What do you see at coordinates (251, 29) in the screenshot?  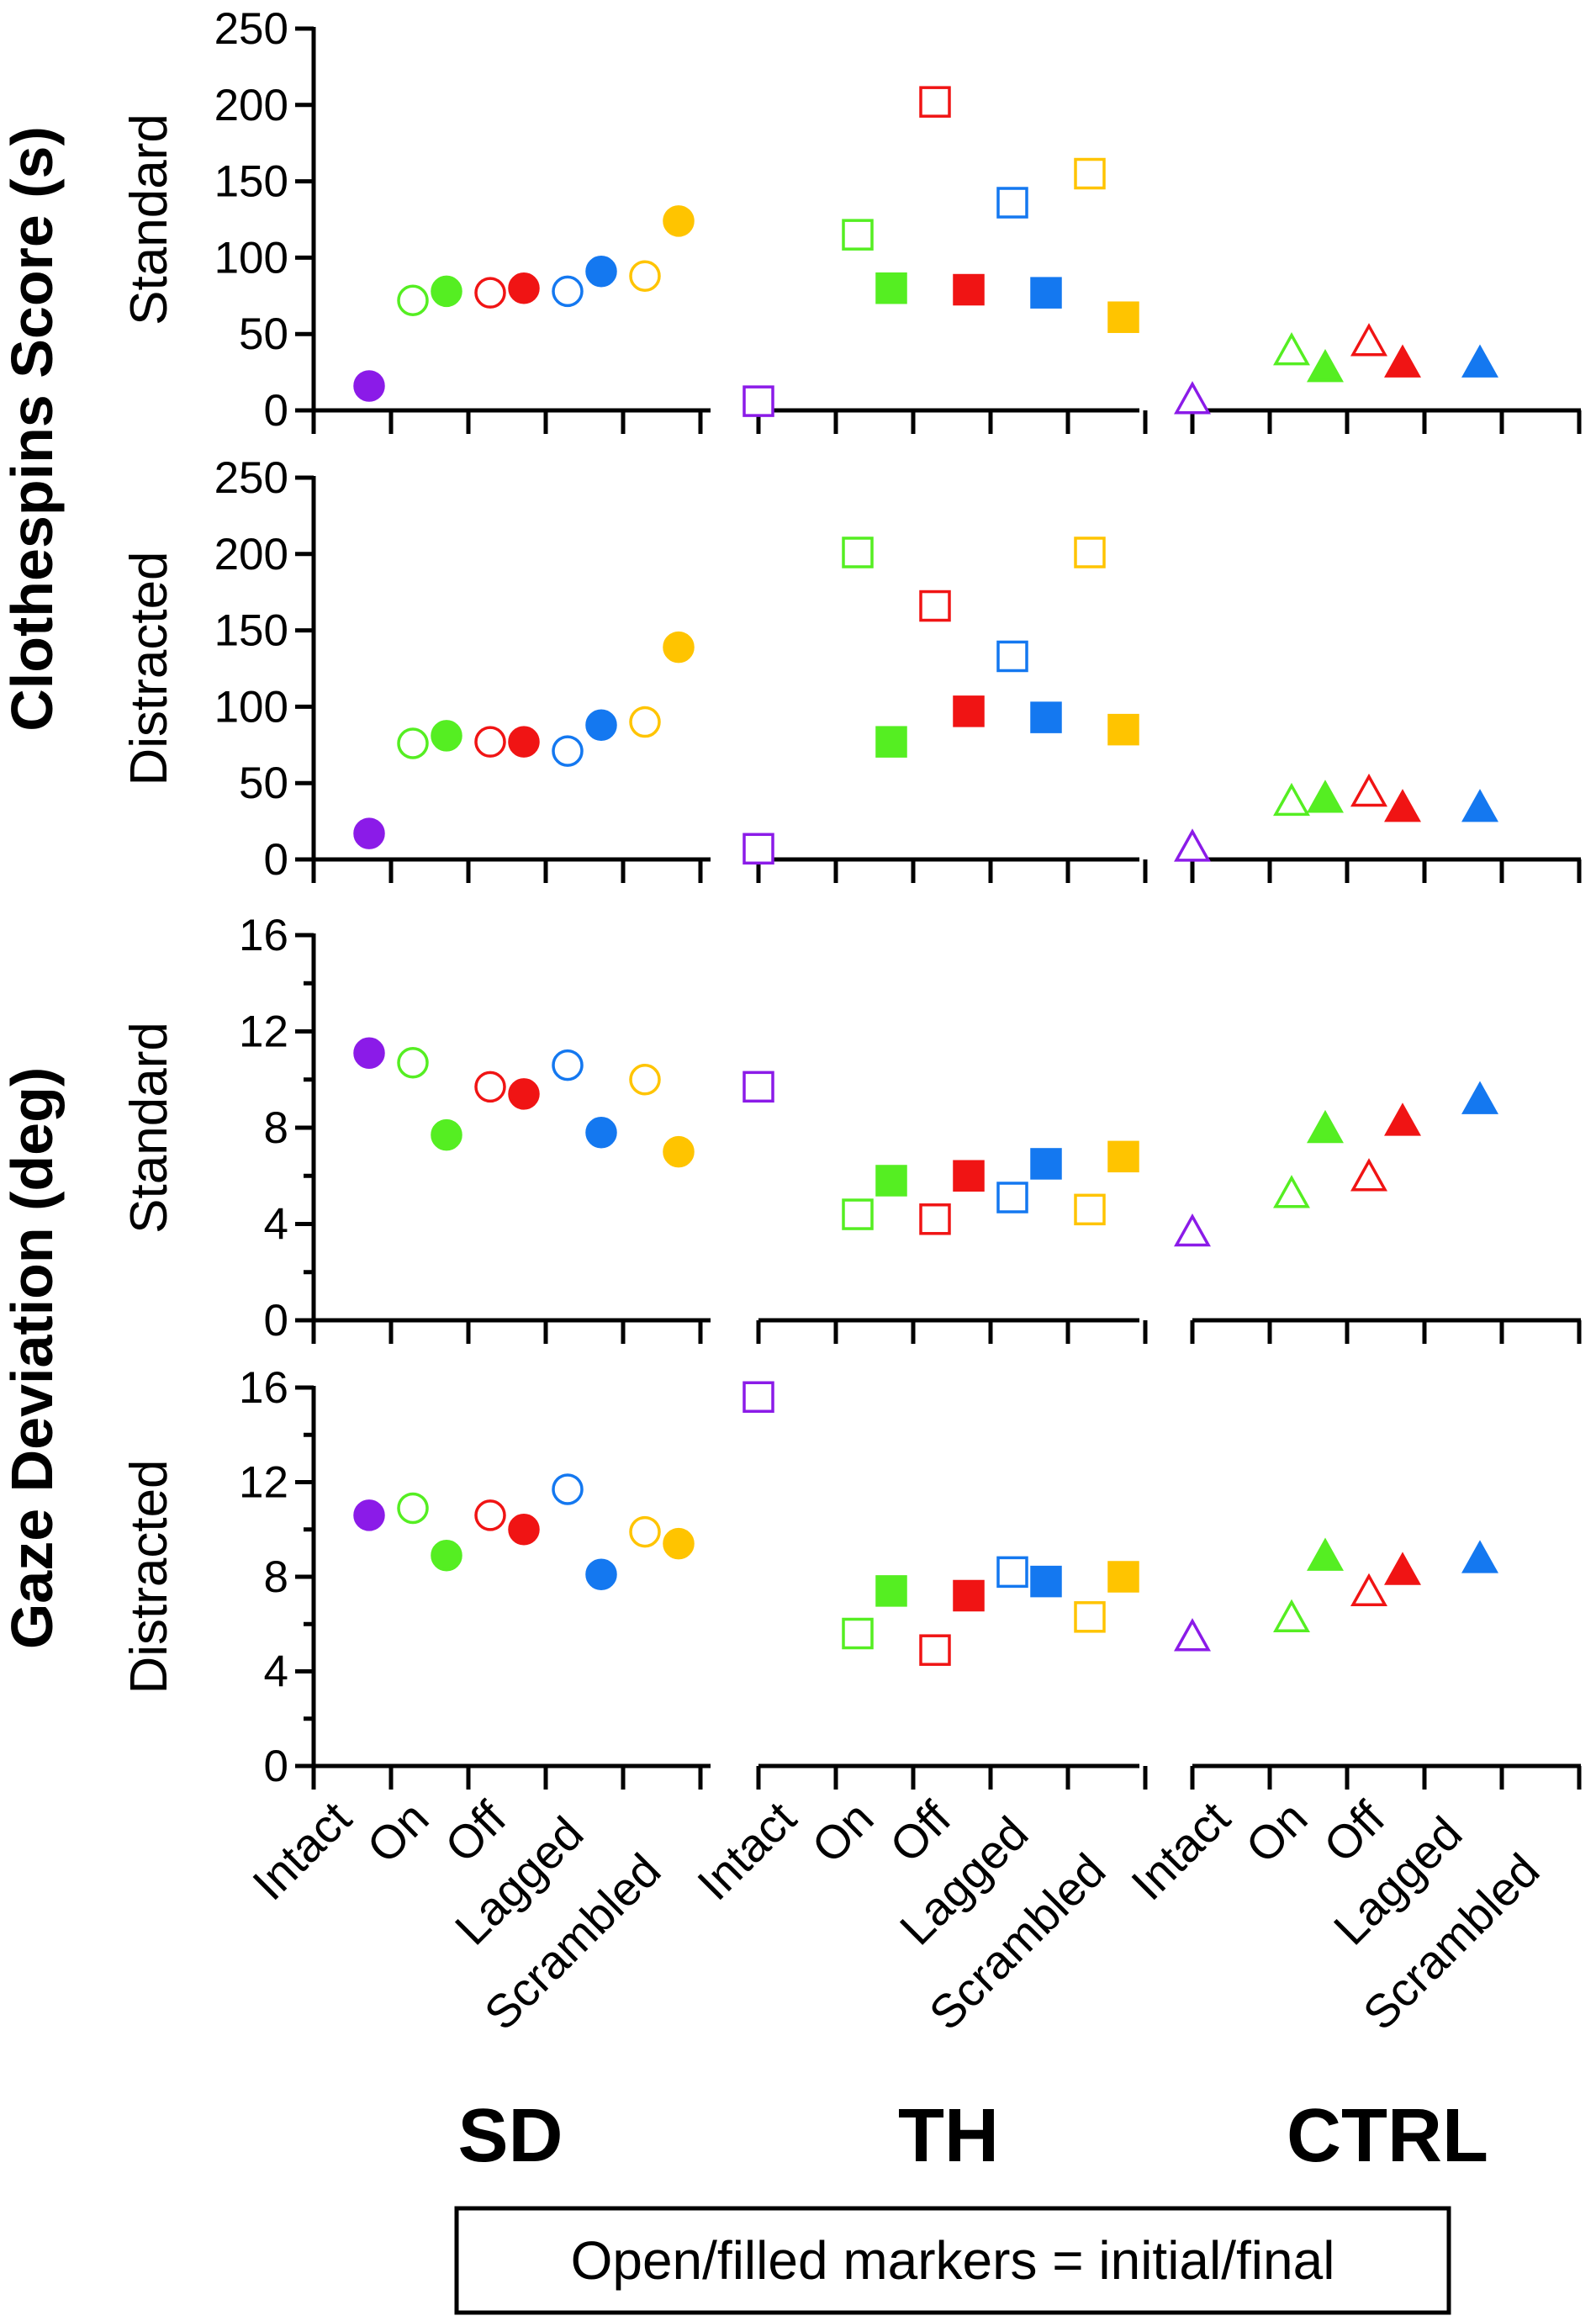 I see `y-tick-label: 250` at bounding box center [251, 29].